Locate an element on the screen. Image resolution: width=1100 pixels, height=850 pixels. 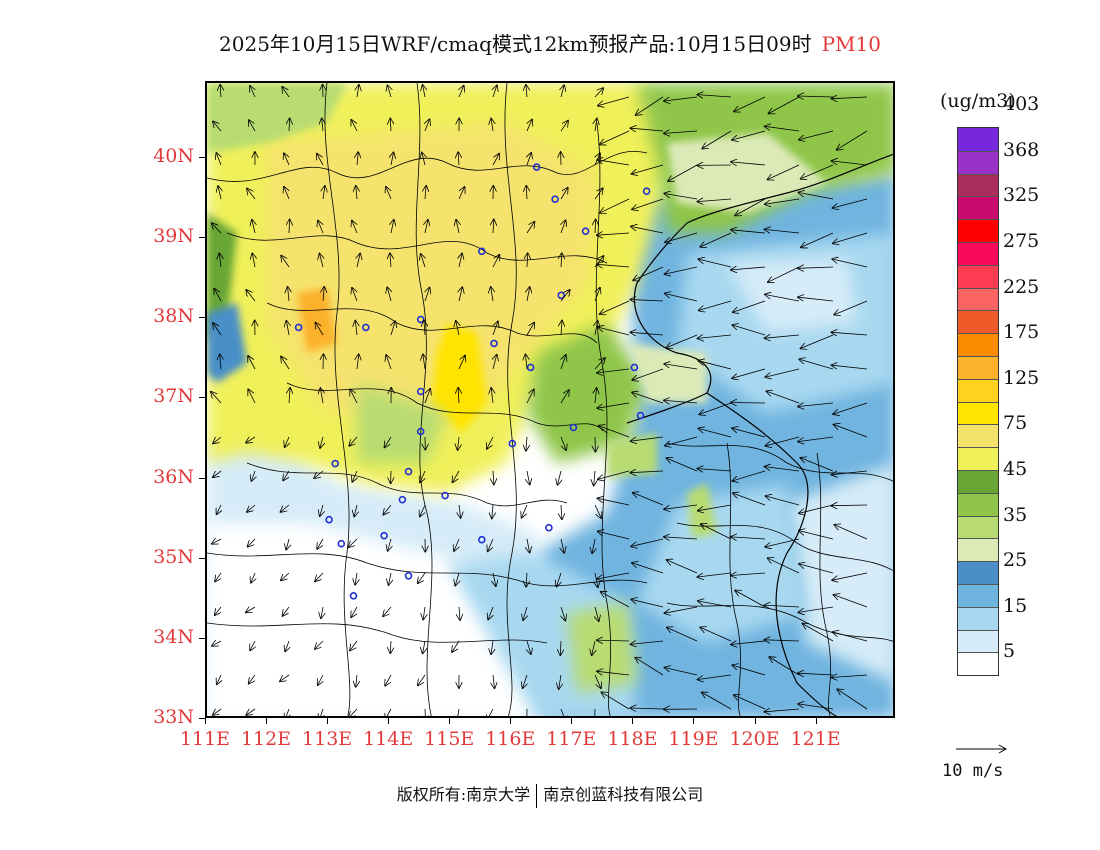
colorbar-level-label: 125 is located at coordinates (1021, 377).